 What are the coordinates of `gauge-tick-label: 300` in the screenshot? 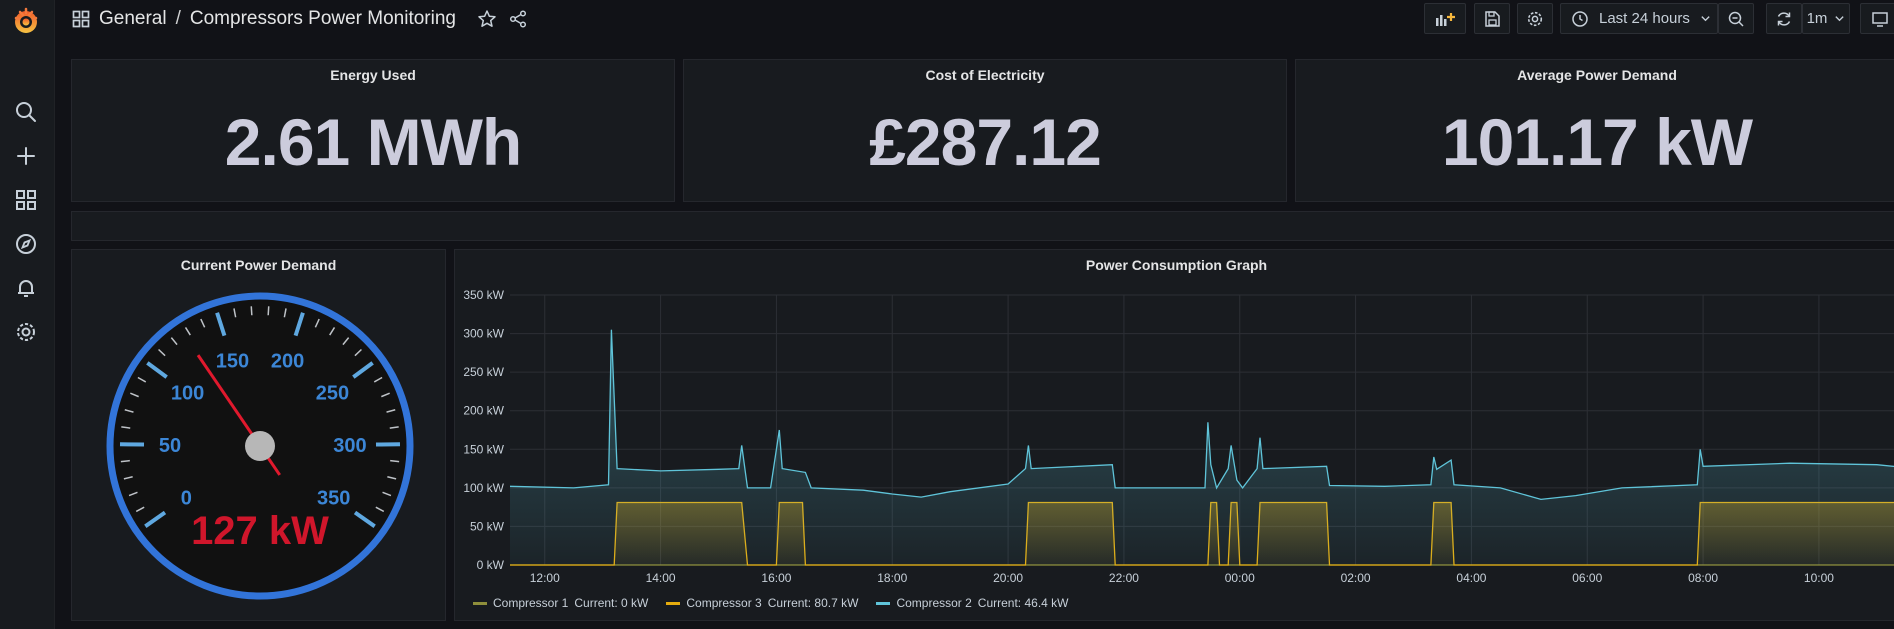 It's located at (349, 446).